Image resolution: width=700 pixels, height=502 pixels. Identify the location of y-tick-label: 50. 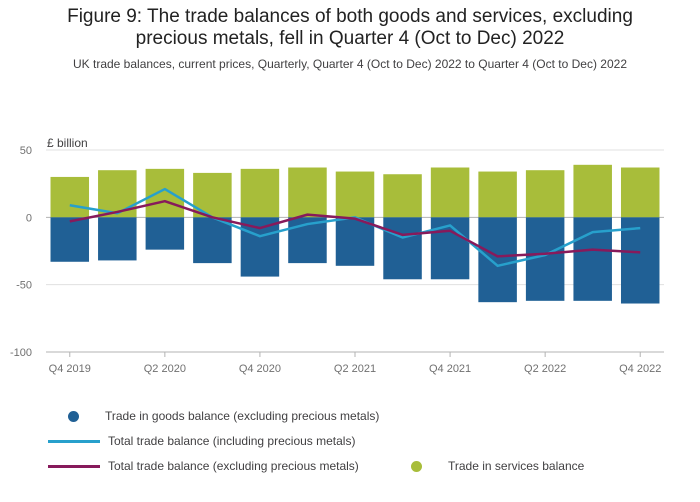
(26, 151).